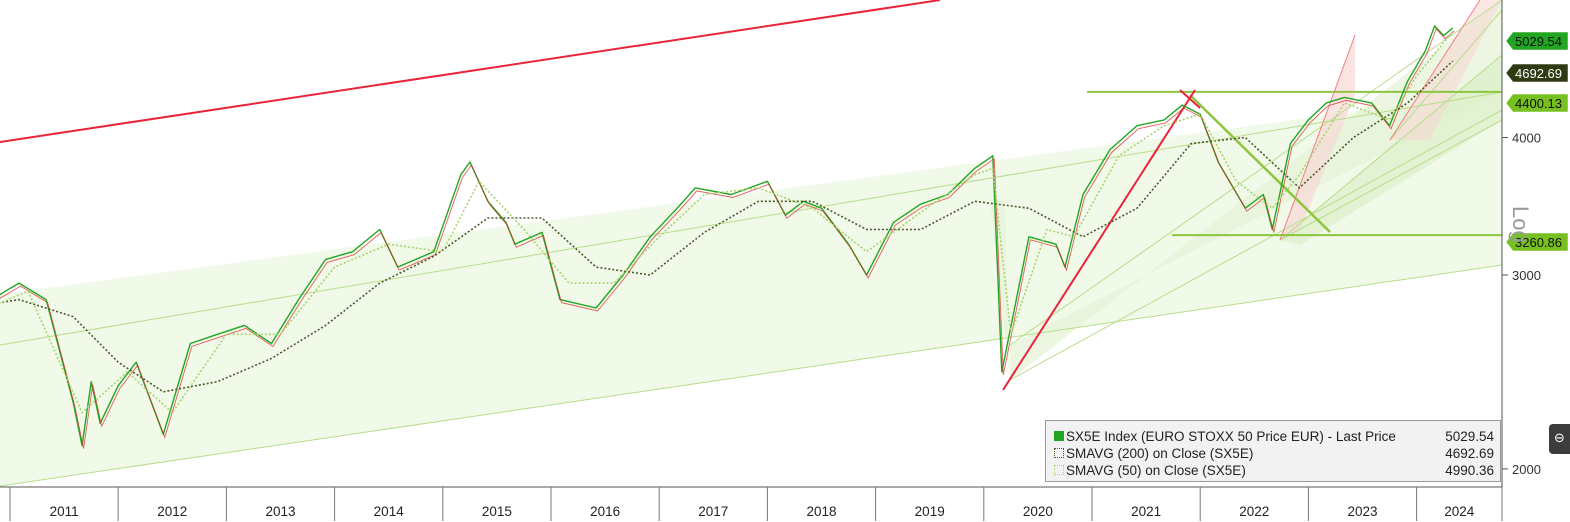 This screenshot has height=522, width=1570. I want to click on price-tag-1: 4692.69, so click(1537, 73).